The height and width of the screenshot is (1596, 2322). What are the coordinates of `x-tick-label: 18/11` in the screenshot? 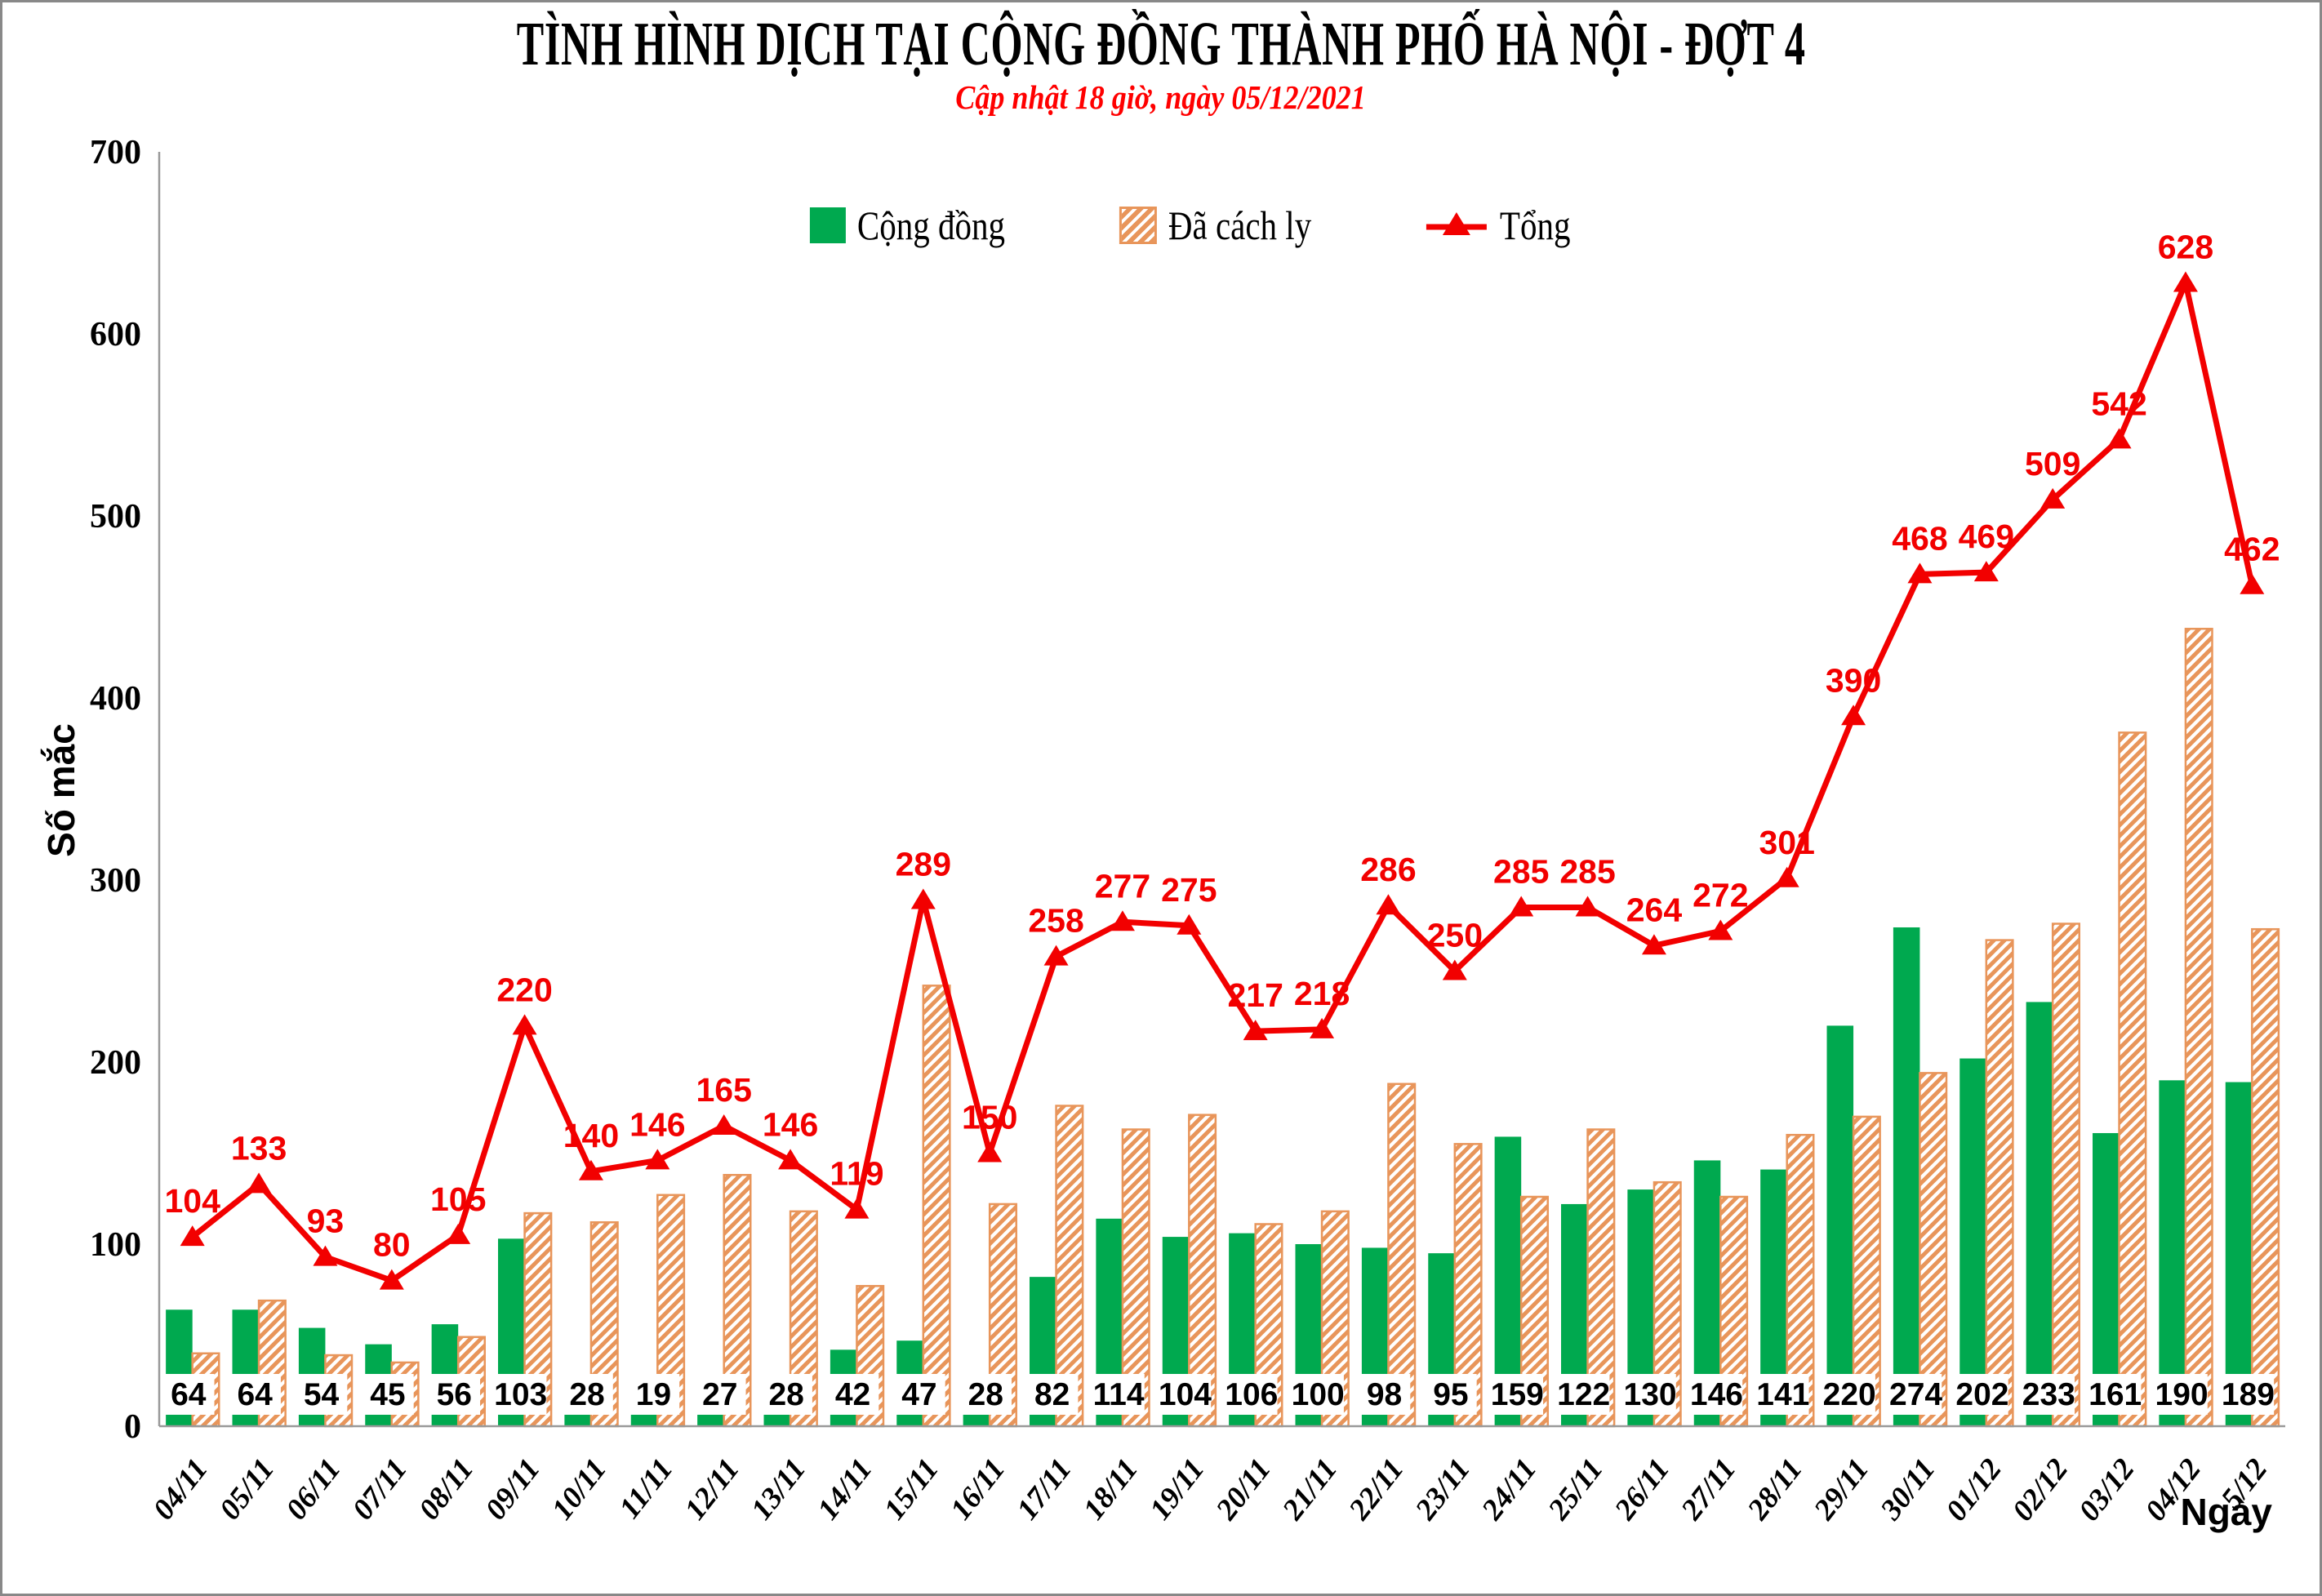 It's located at (1111, 1489).